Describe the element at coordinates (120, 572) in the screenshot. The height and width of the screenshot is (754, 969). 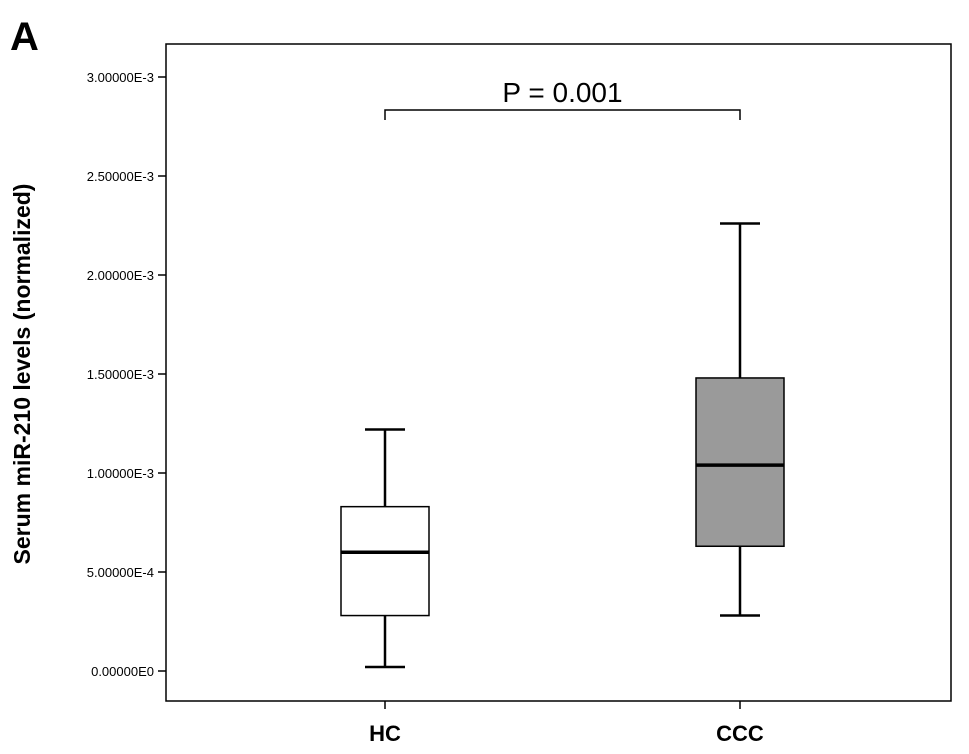
I see `y-tick-label: 5.00000E-4` at that location.